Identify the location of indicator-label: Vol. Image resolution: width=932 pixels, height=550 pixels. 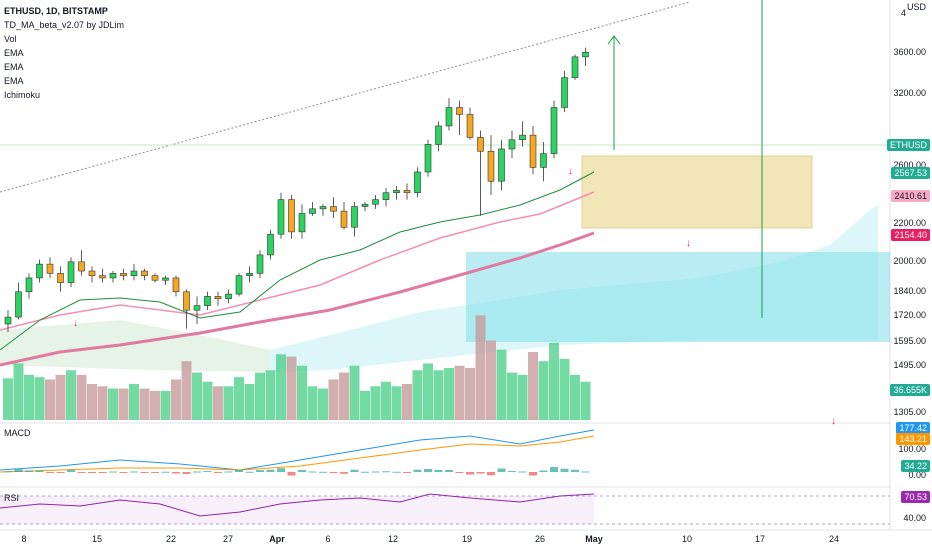
(10, 39).